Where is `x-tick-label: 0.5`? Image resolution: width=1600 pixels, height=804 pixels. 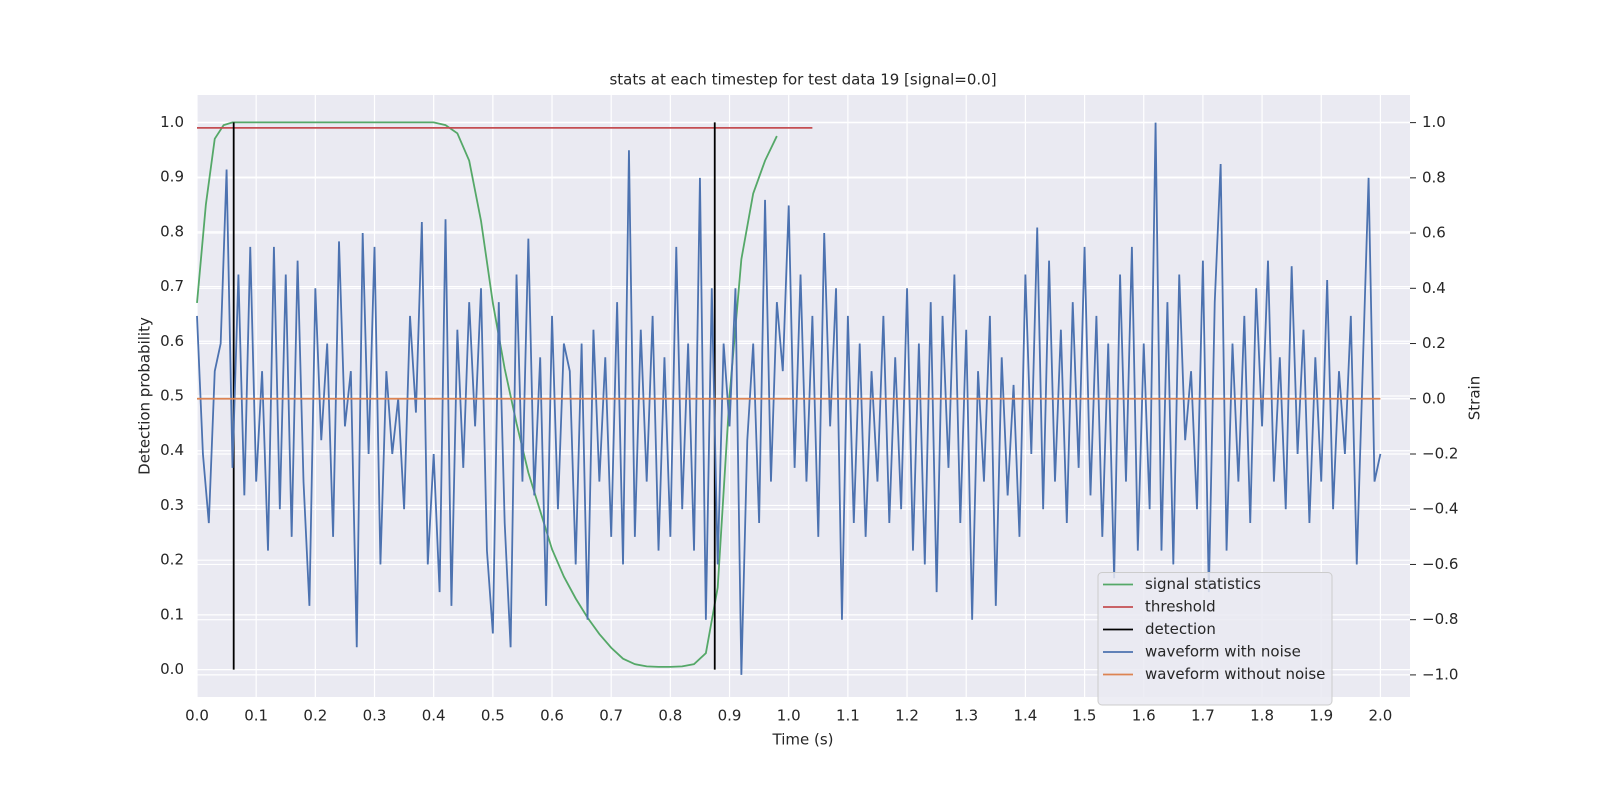
x-tick-label: 0.5 is located at coordinates (493, 716).